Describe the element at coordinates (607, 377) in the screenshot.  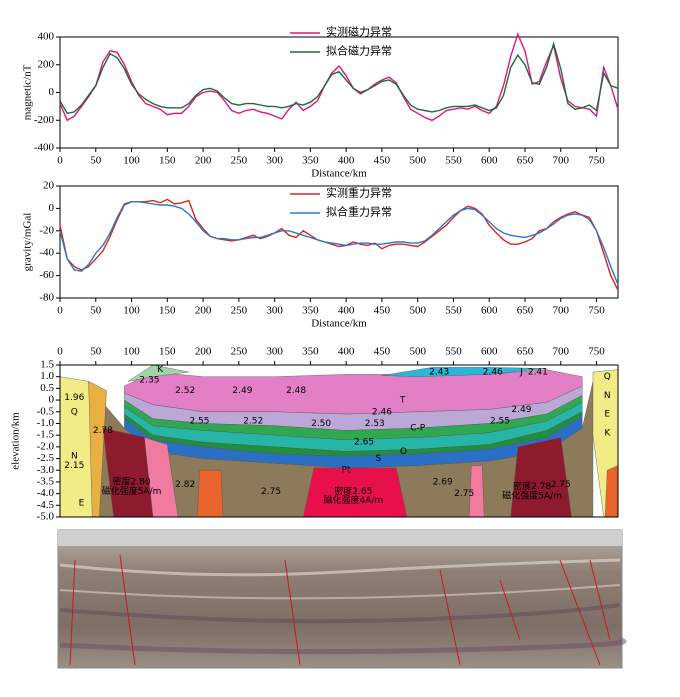
I see `unit-label: Q` at that location.